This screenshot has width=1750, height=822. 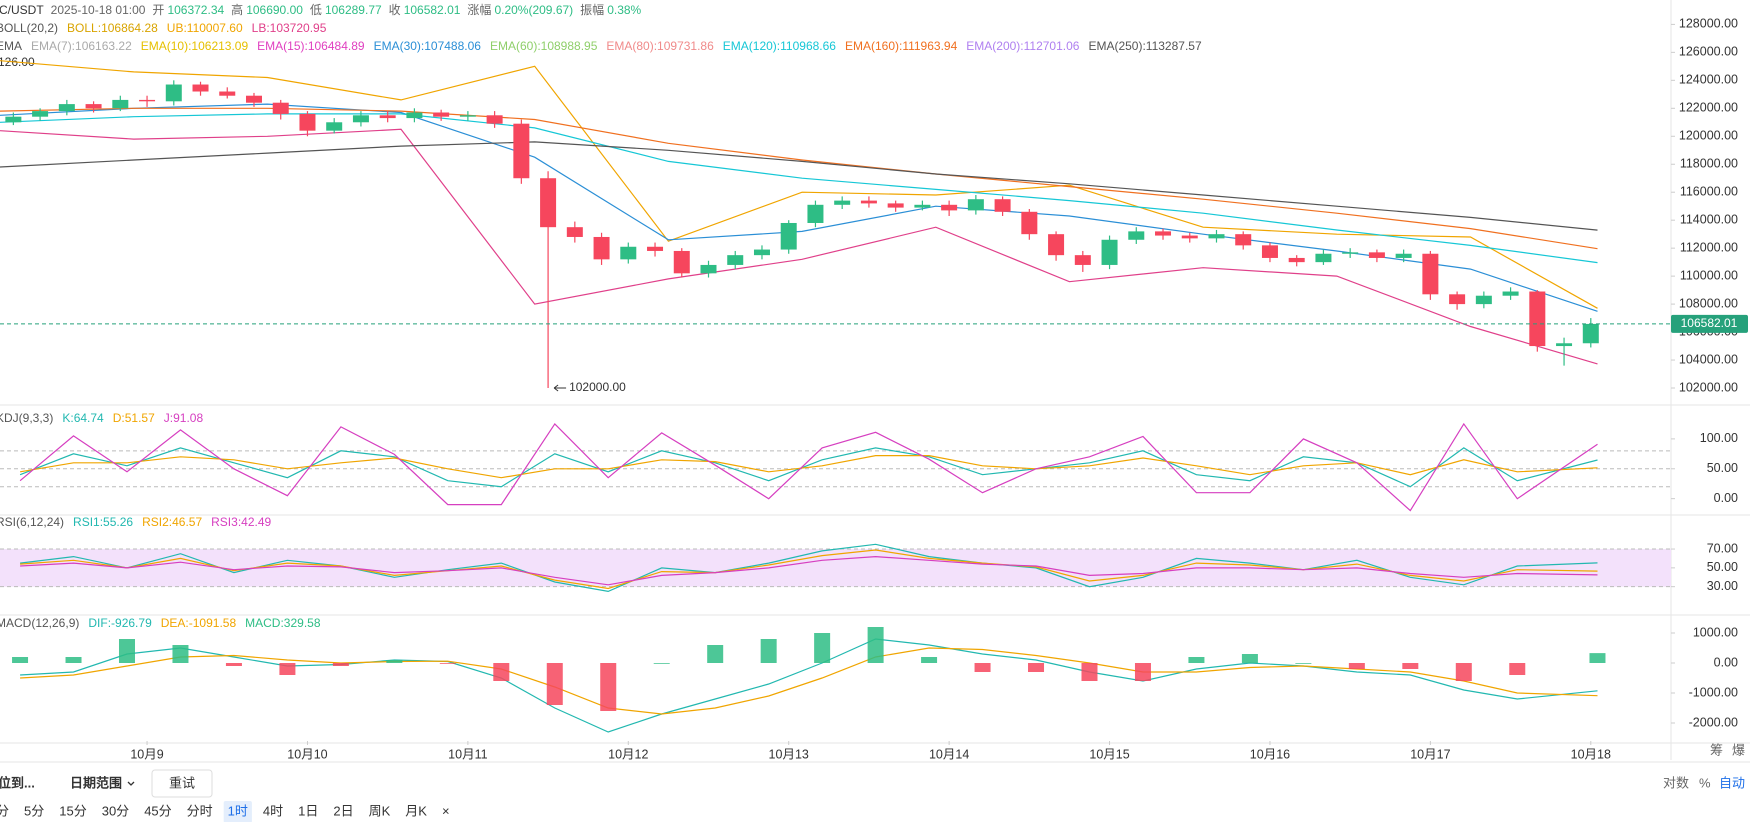 I want to click on auto-toggle: 自动, so click(x=1732, y=782).